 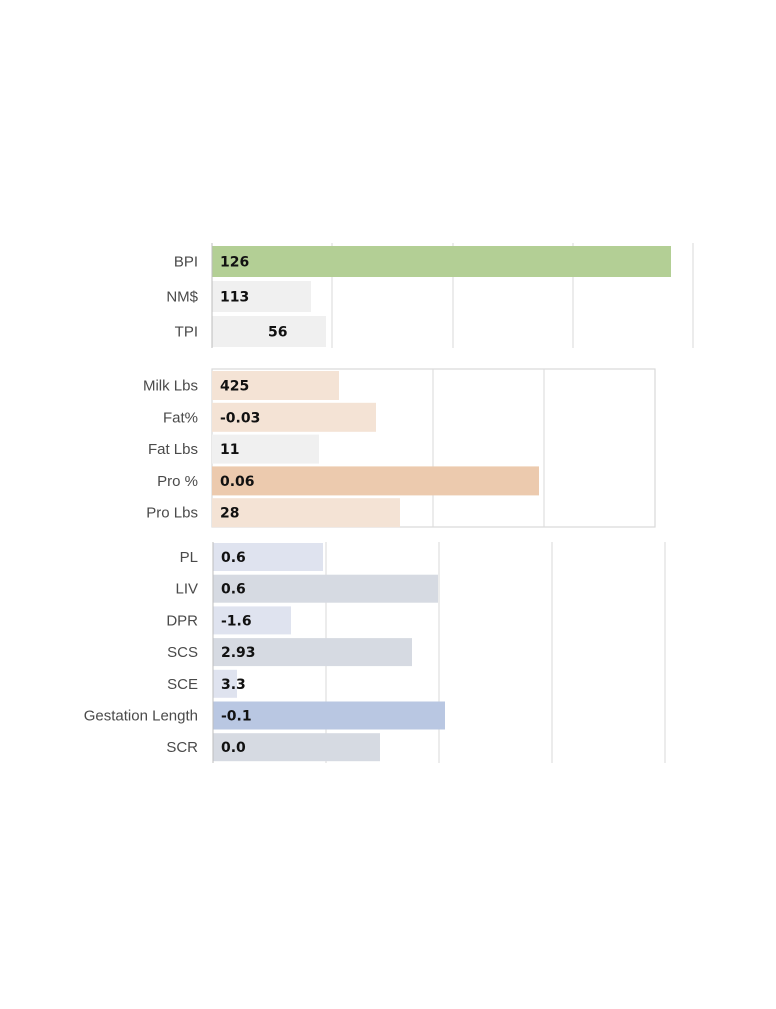 I want to click on bar-pro, so click(x=375, y=481).